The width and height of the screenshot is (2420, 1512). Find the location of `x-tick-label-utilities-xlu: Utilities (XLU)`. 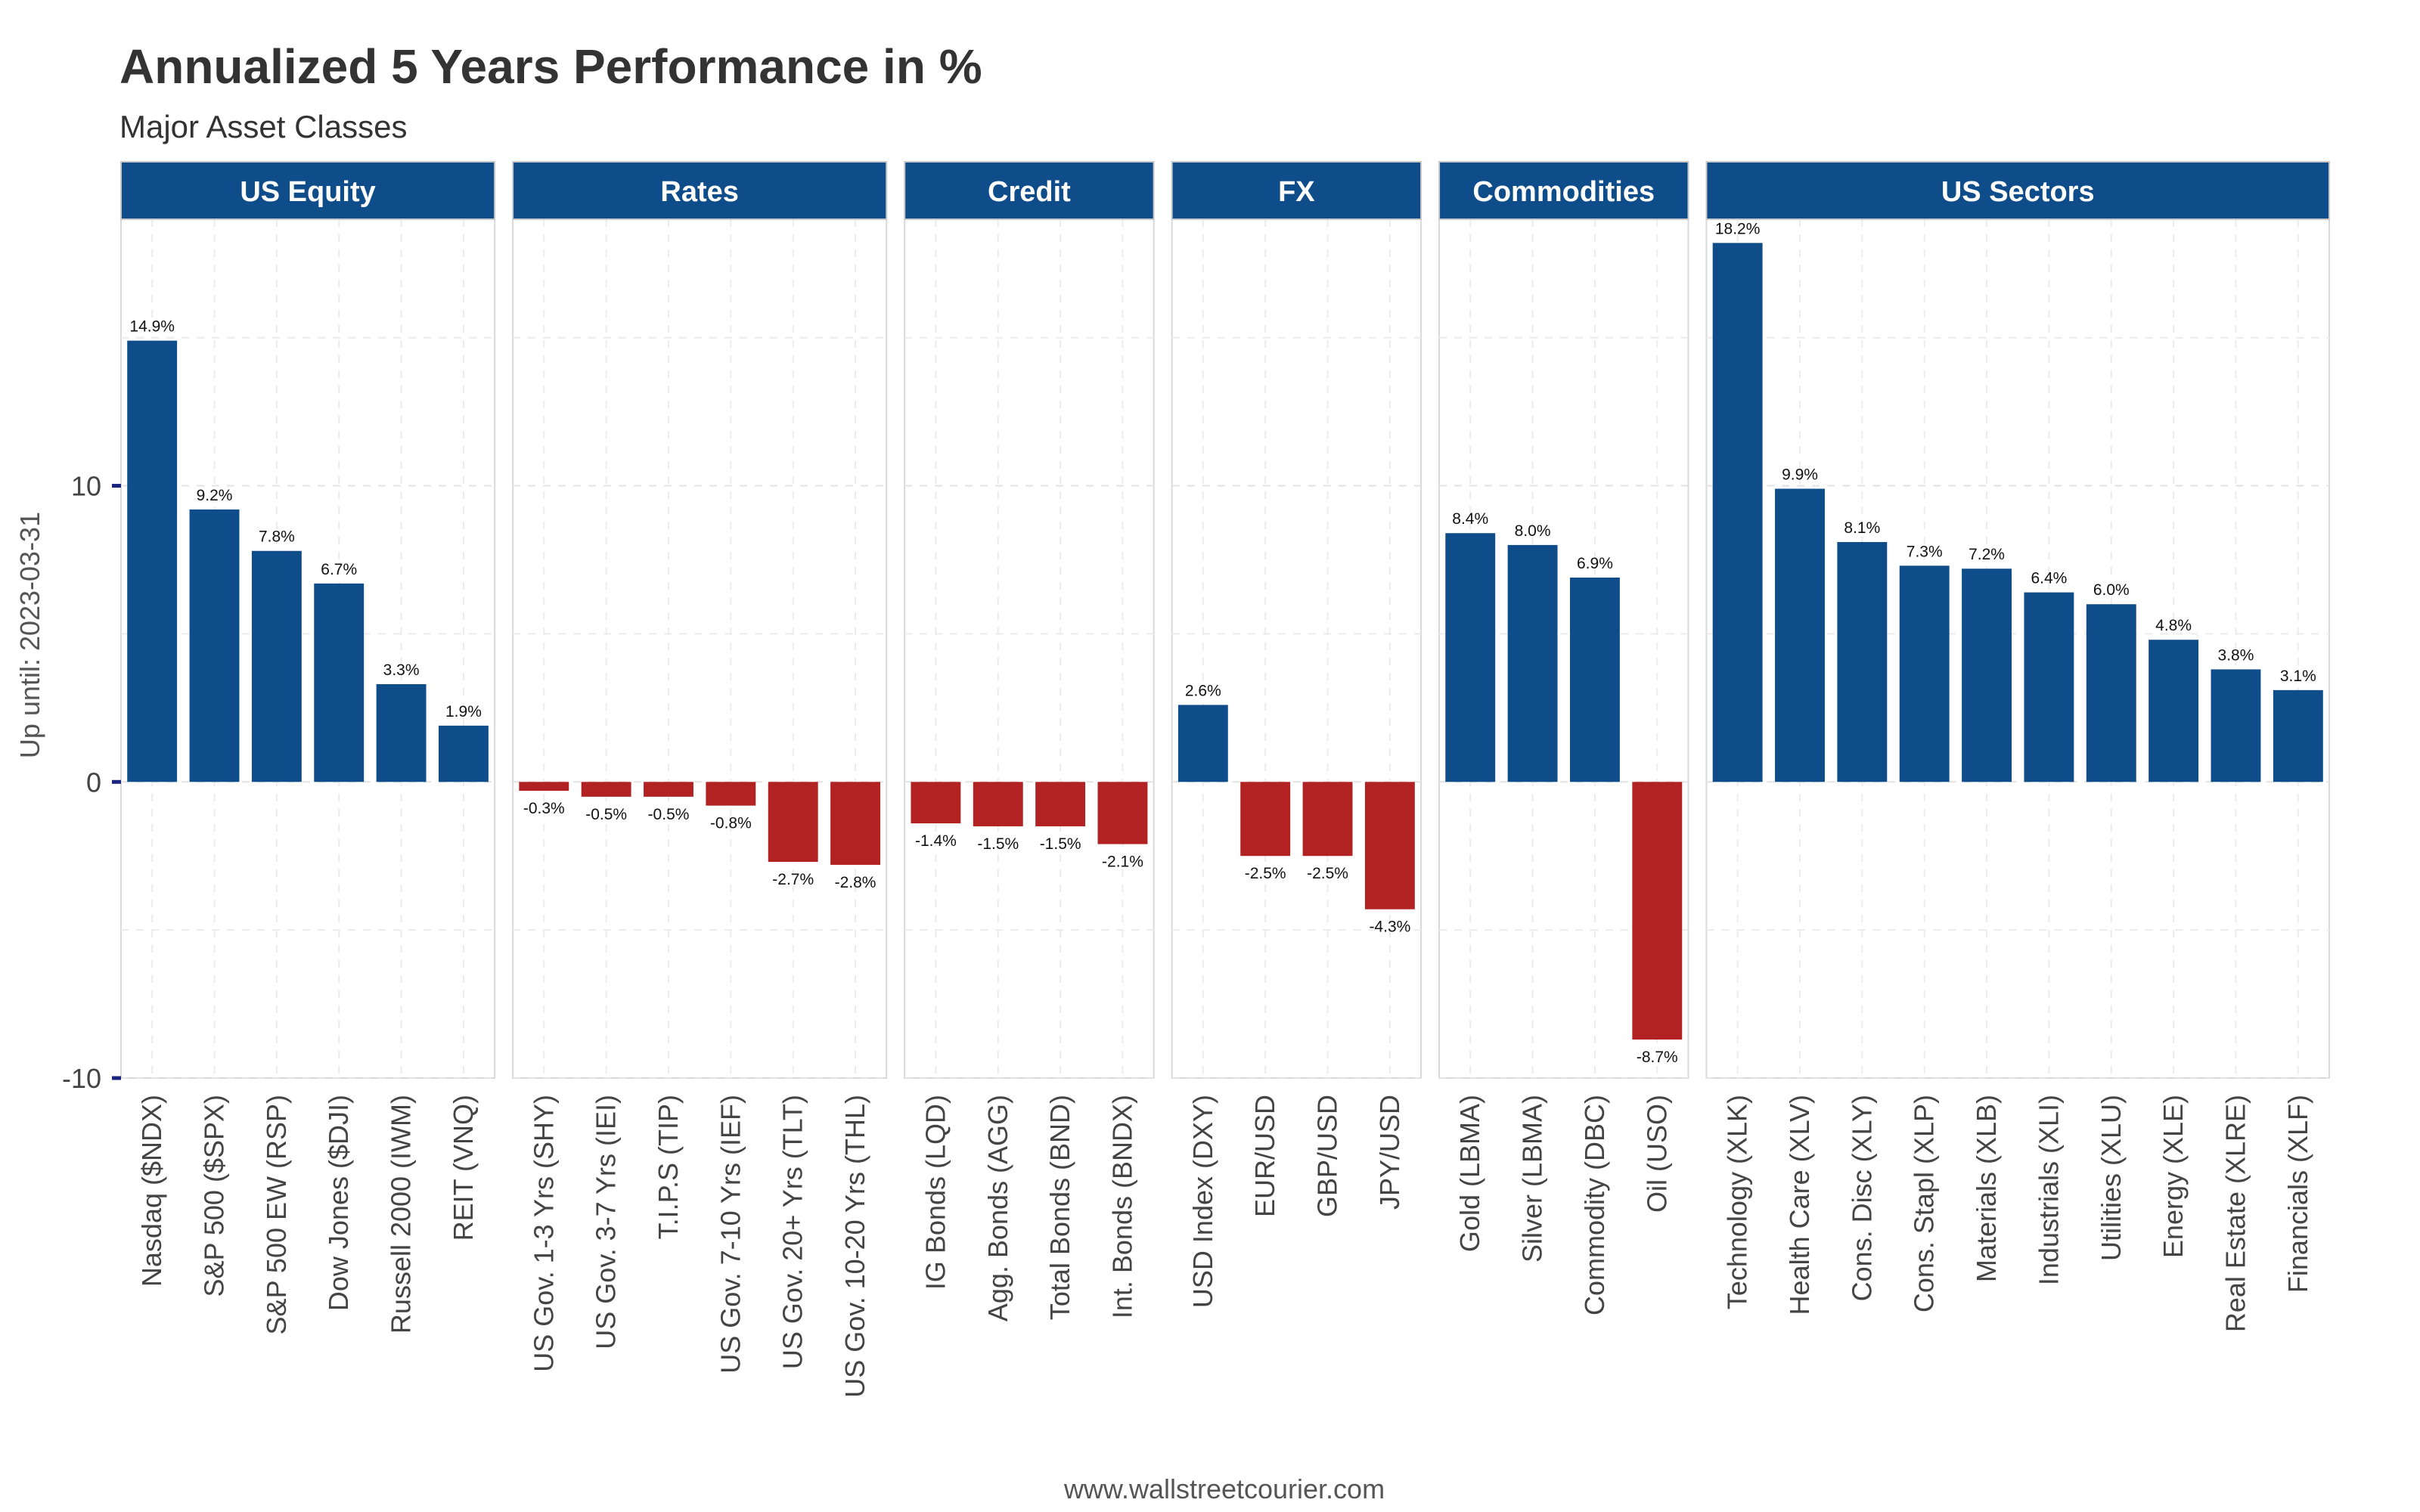

x-tick-label-utilities-xlu: Utilities (XLU) is located at coordinates (2111, 1178).